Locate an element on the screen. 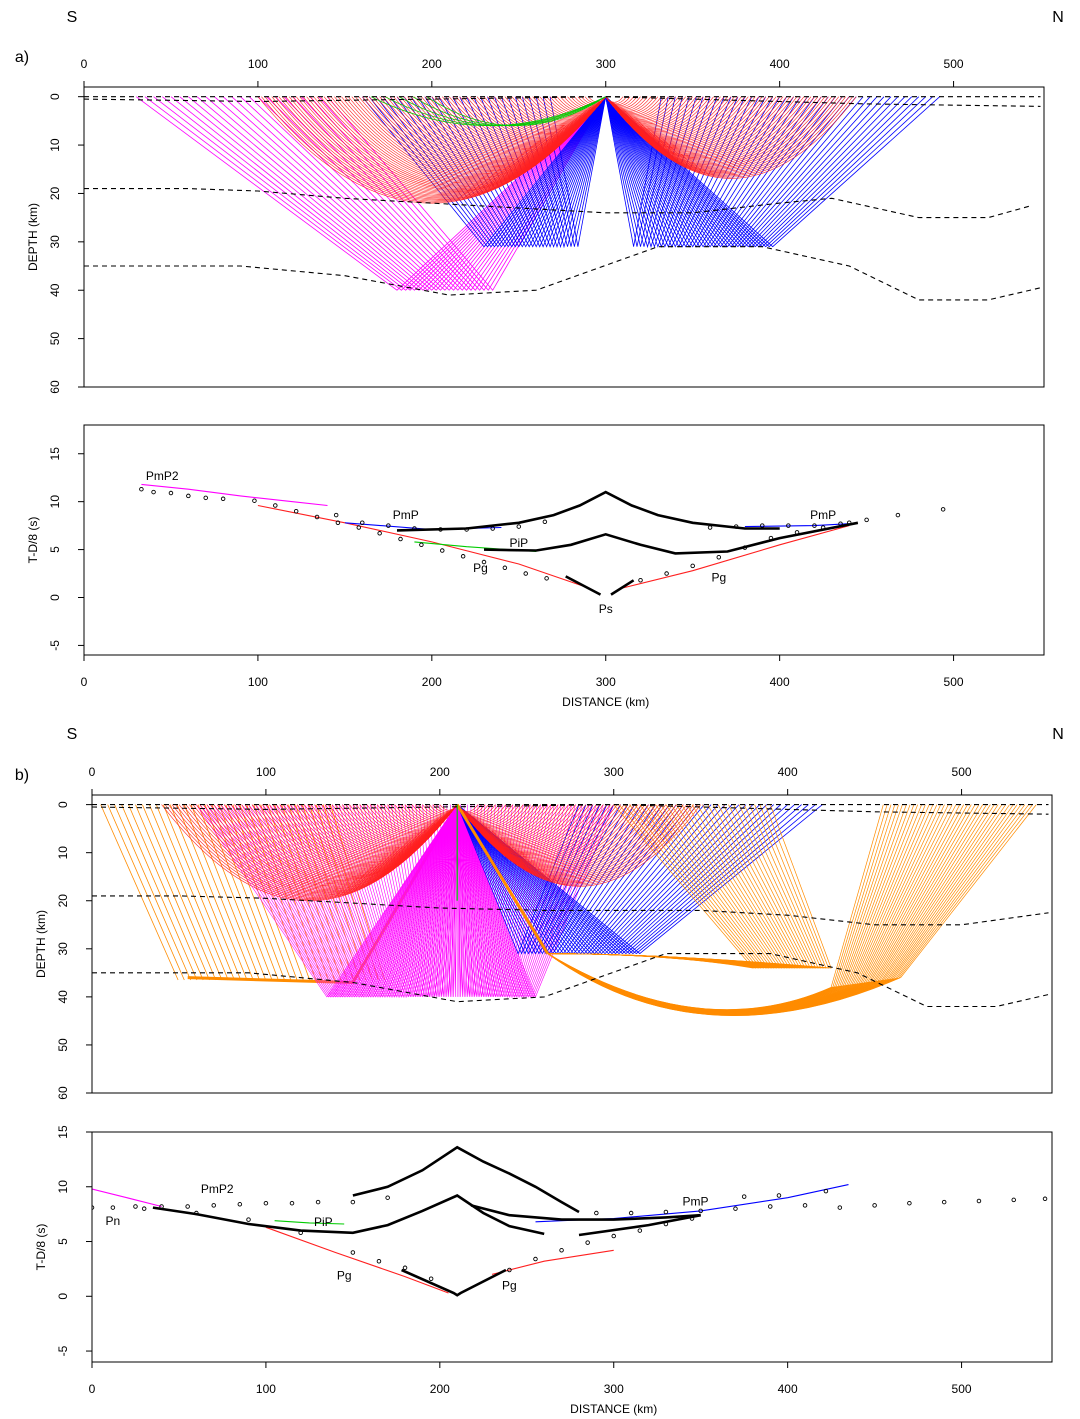  y-tick-label: 5 is located at coordinates (55, 549).